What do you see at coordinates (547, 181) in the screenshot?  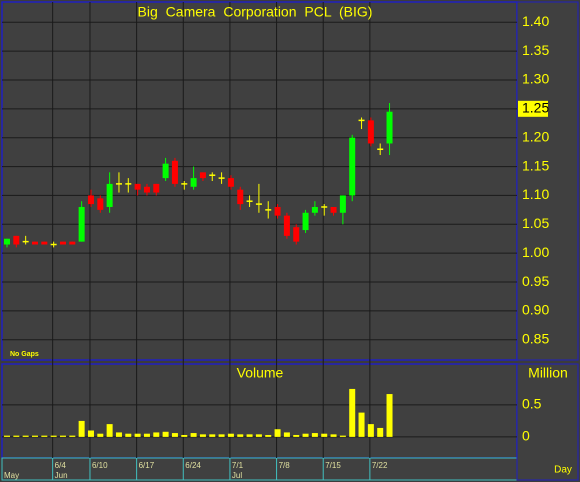 I see `price-axis-area` at bounding box center [547, 181].